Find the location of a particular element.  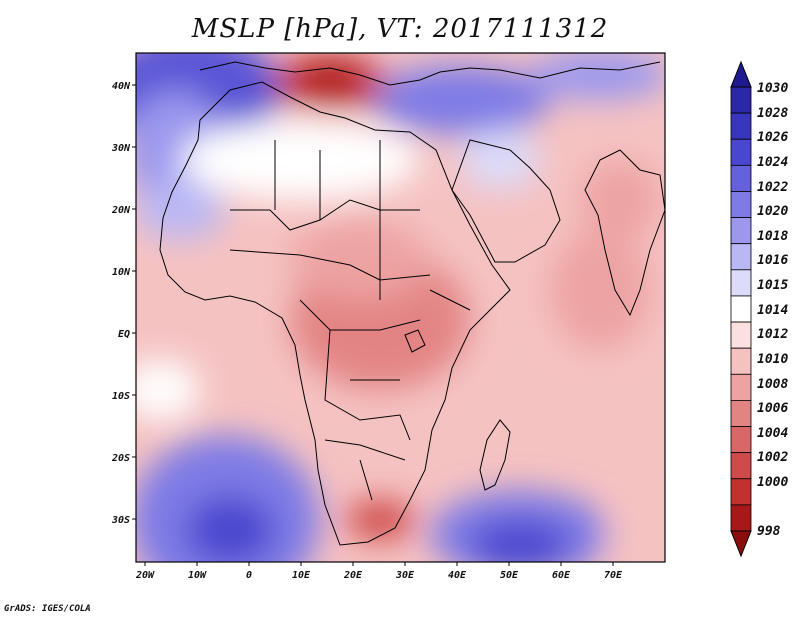

colorbar-label-1006: 1006 is located at coordinates (772, 408).